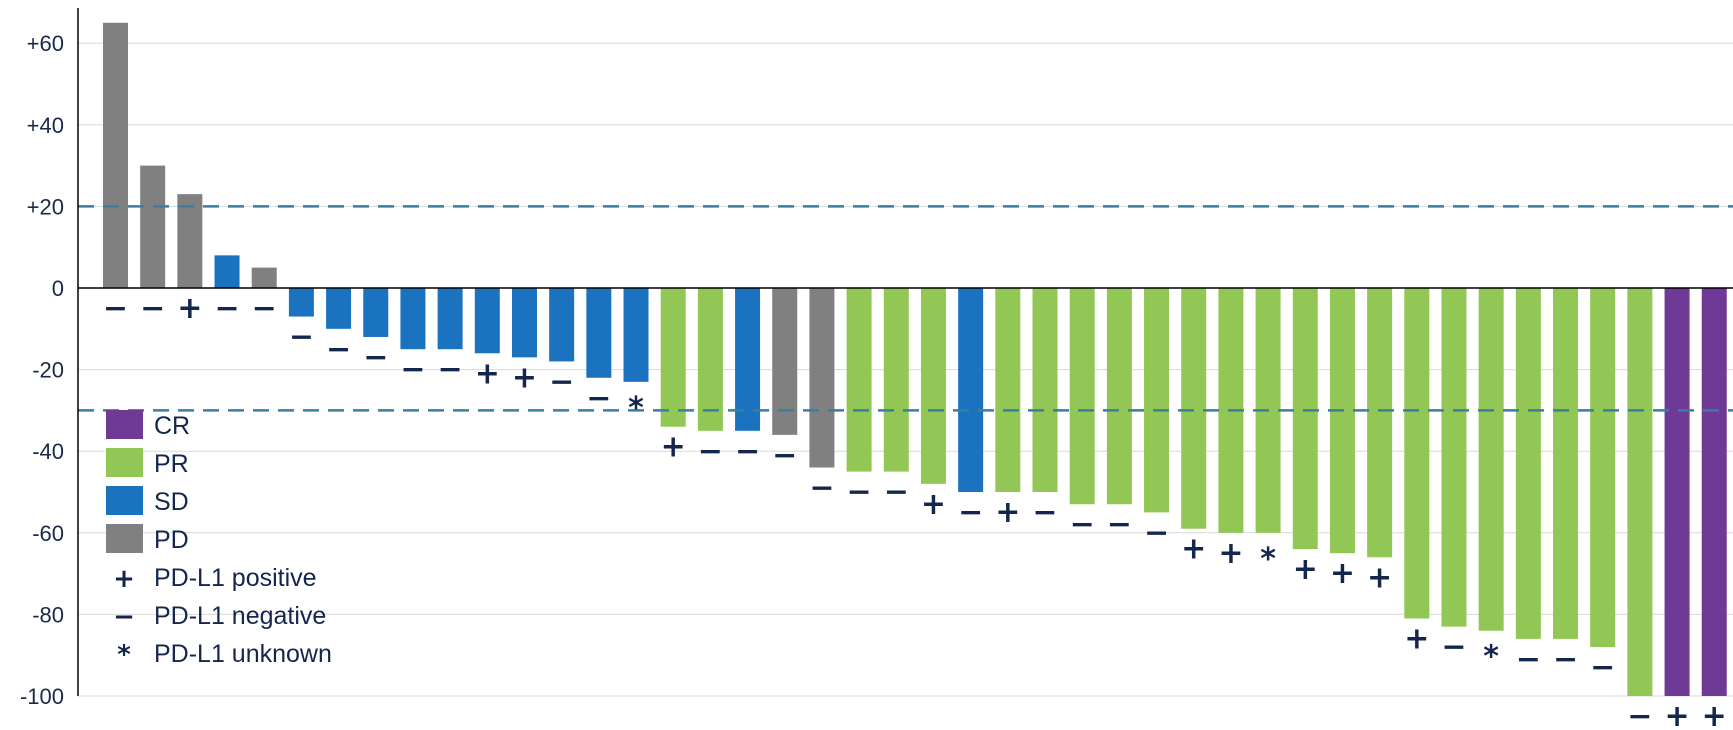  What do you see at coordinates (42, 696) in the screenshot?
I see `y-tick-label: -100` at bounding box center [42, 696].